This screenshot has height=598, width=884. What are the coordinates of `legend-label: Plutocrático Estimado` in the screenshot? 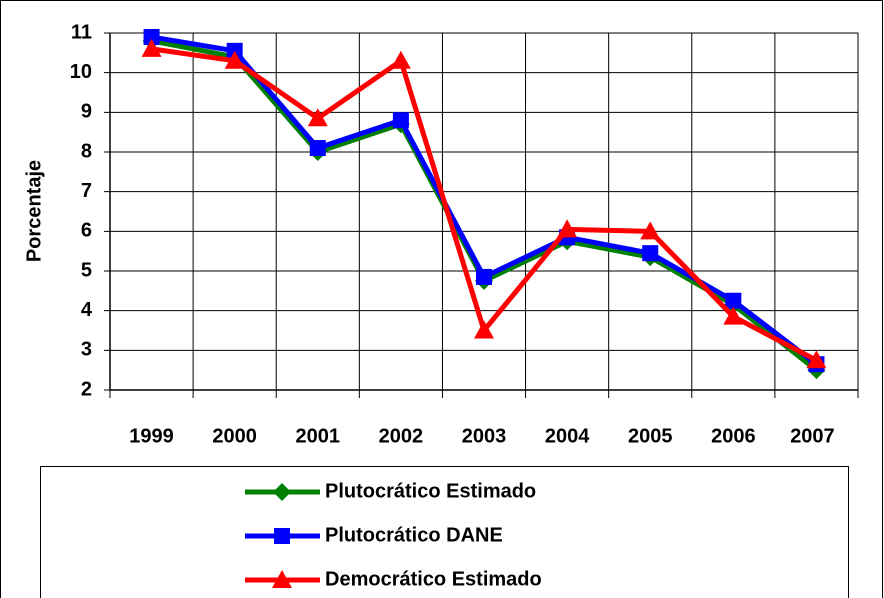 It's located at (430, 491).